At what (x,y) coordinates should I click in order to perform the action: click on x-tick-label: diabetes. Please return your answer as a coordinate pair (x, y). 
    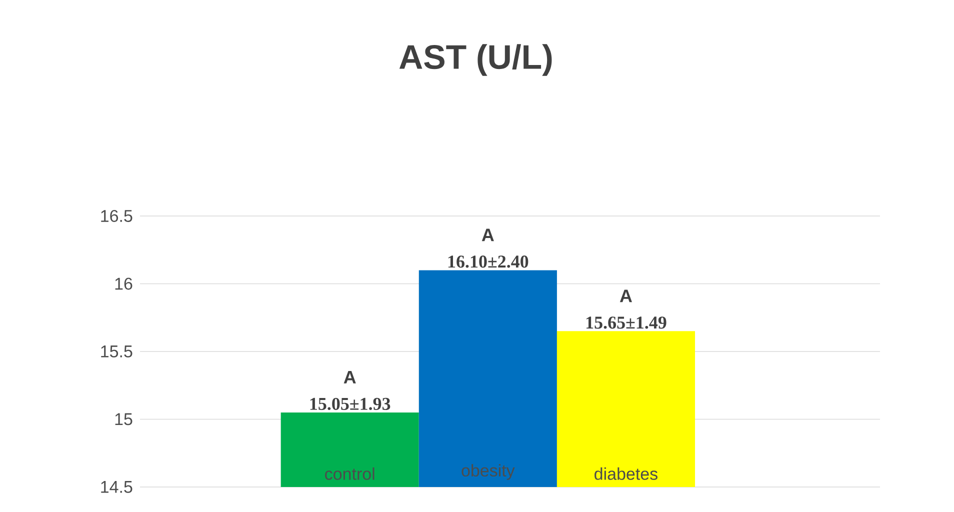
    Looking at the image, I should click on (626, 473).